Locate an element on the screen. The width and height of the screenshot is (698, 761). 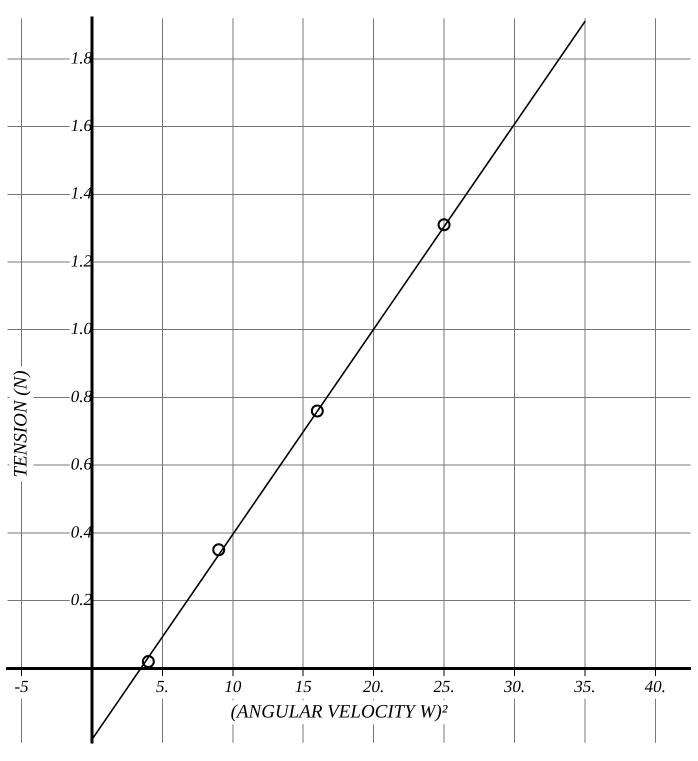
x-tick-label: 10 is located at coordinates (233, 686).